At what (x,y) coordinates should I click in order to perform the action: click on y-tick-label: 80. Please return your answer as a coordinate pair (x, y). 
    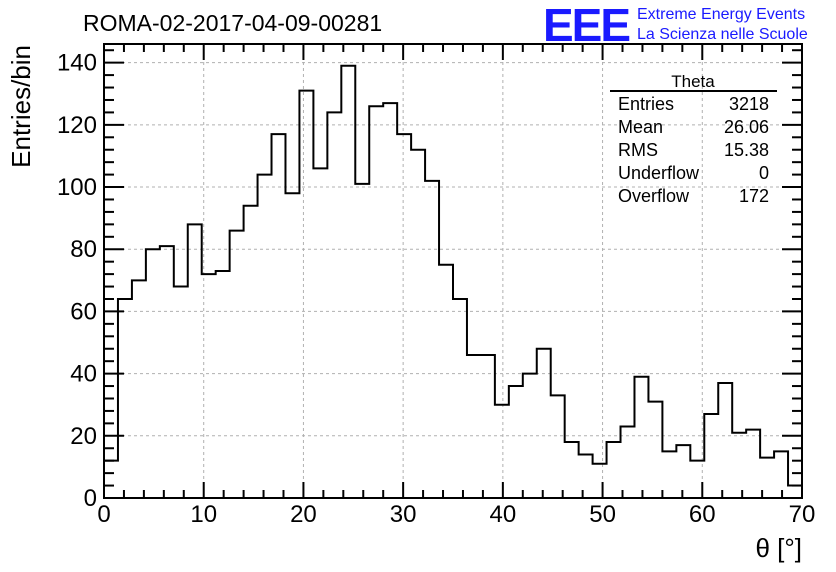
    Looking at the image, I should click on (83, 249).